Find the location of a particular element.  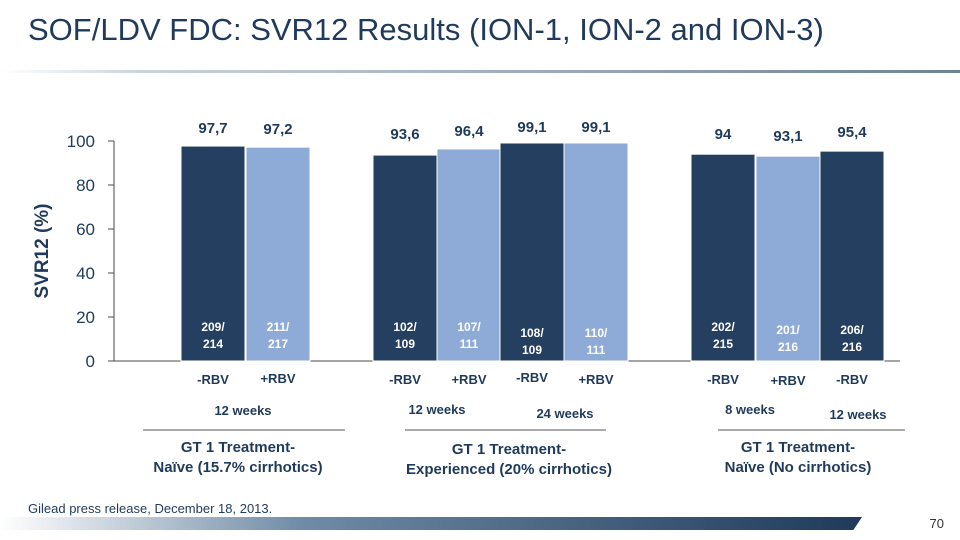

bar-value-label: 95,4 is located at coordinates (852, 132).